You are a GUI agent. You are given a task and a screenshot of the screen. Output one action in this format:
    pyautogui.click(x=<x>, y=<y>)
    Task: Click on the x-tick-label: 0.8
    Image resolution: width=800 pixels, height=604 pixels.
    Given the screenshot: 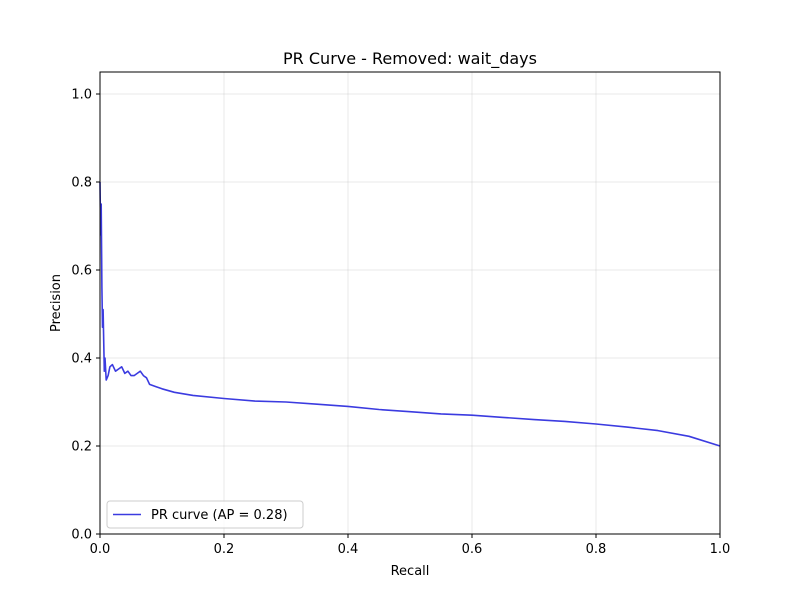 What is the action you would take?
    pyautogui.click(x=596, y=549)
    